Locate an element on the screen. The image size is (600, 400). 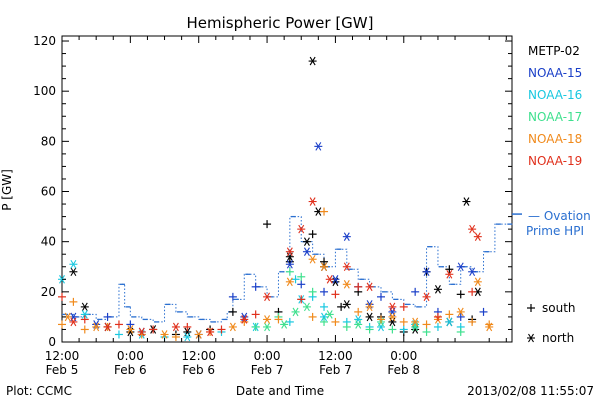
y-tick-label: 40 is located at coordinates (48, 242).